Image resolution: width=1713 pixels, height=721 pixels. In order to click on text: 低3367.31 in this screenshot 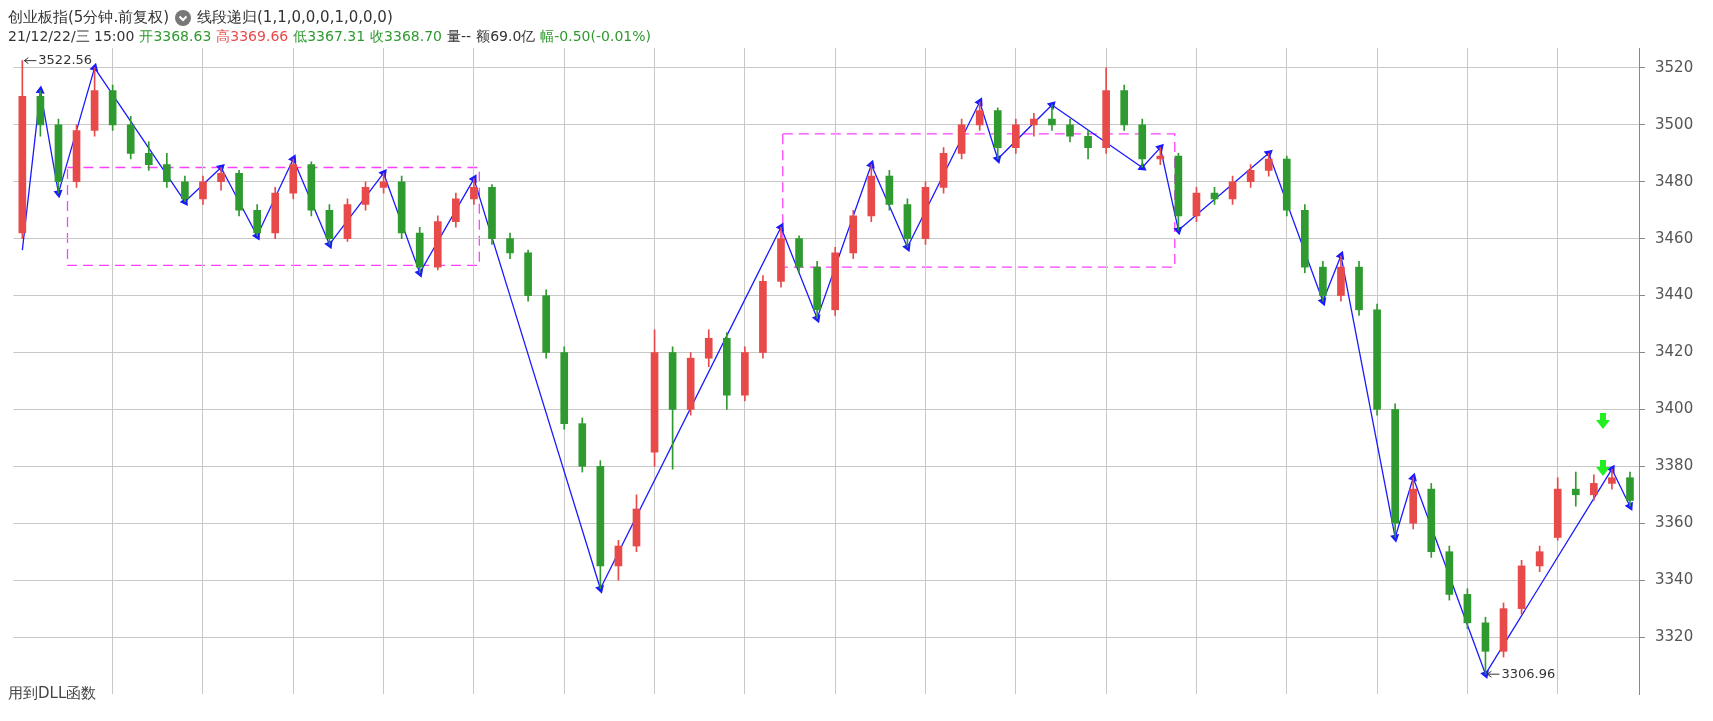, I will do `click(329, 36)`.